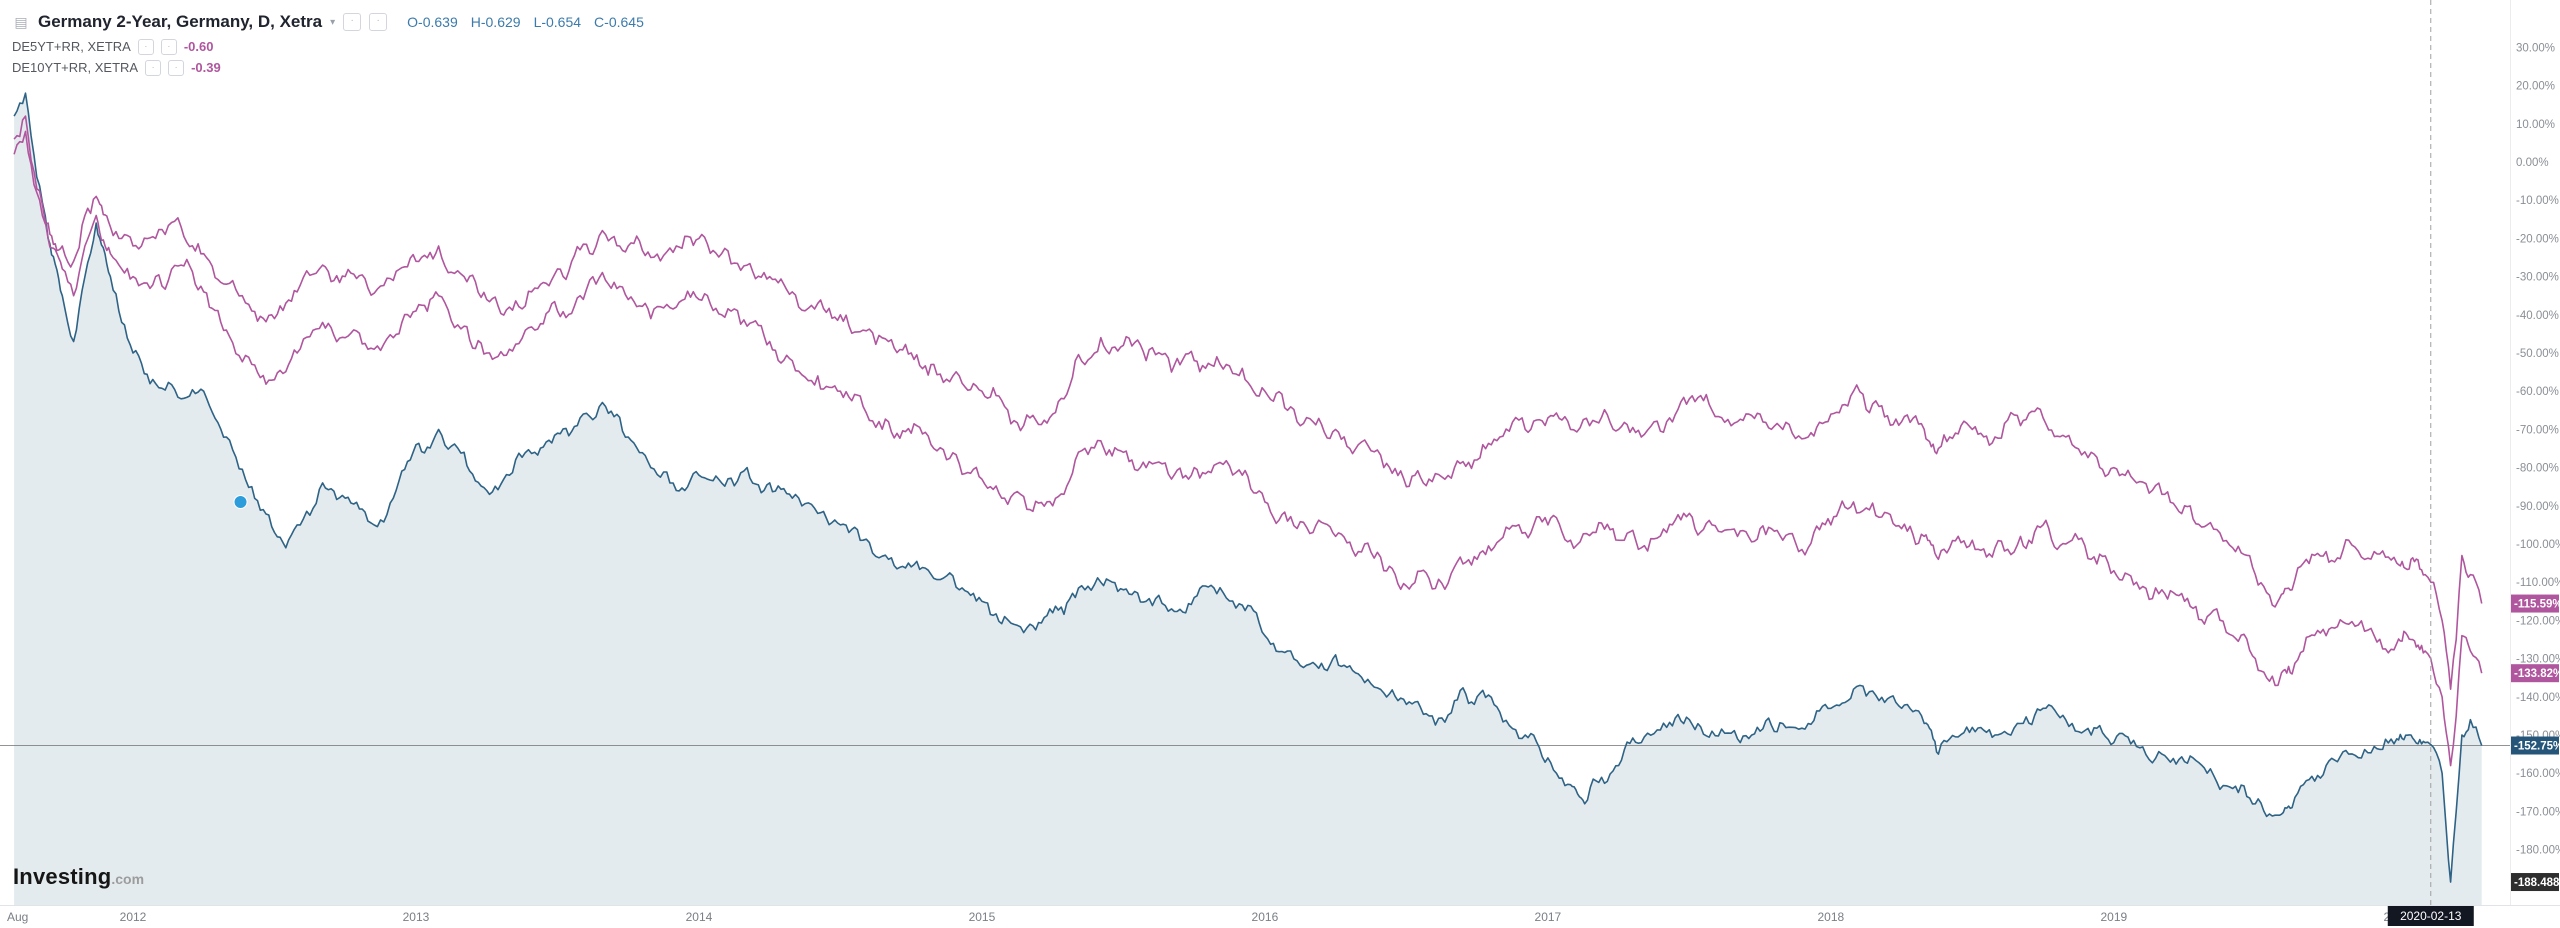 The width and height of the screenshot is (2560, 928). What do you see at coordinates (75, 67) in the screenshot?
I see `compare-series-name: DE10YT+RR, XETRA` at bounding box center [75, 67].